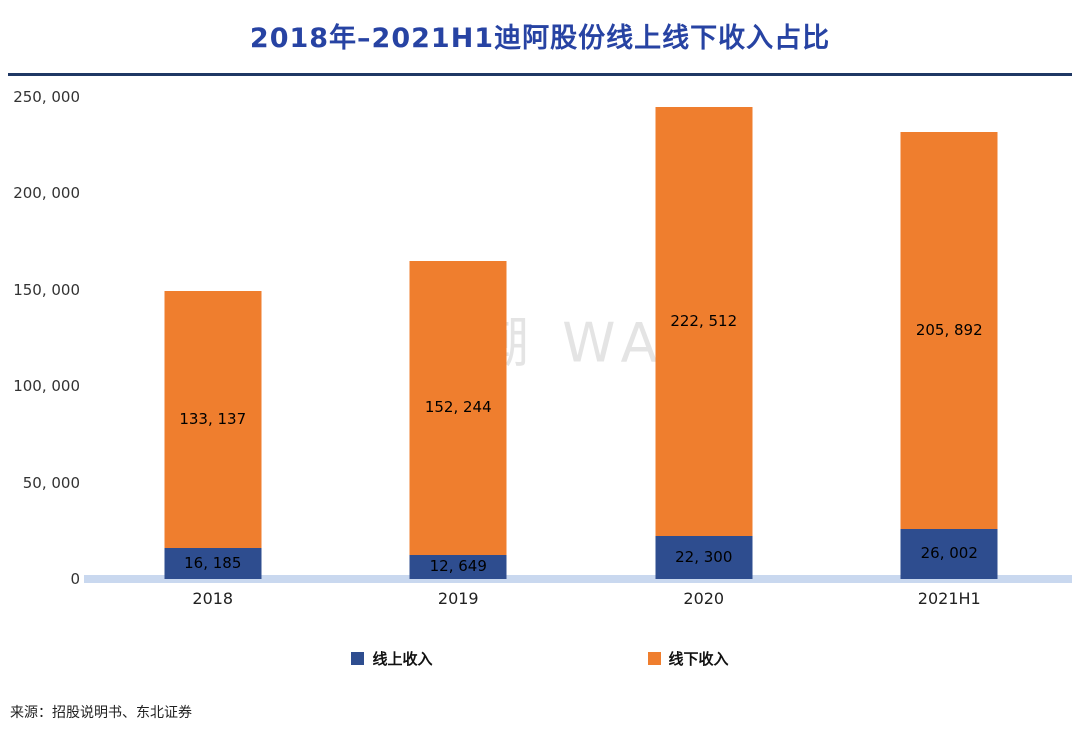 This screenshot has width=1080, height=734. What do you see at coordinates (578, 579) in the screenshot?
I see `x-axis-baseline` at bounding box center [578, 579].